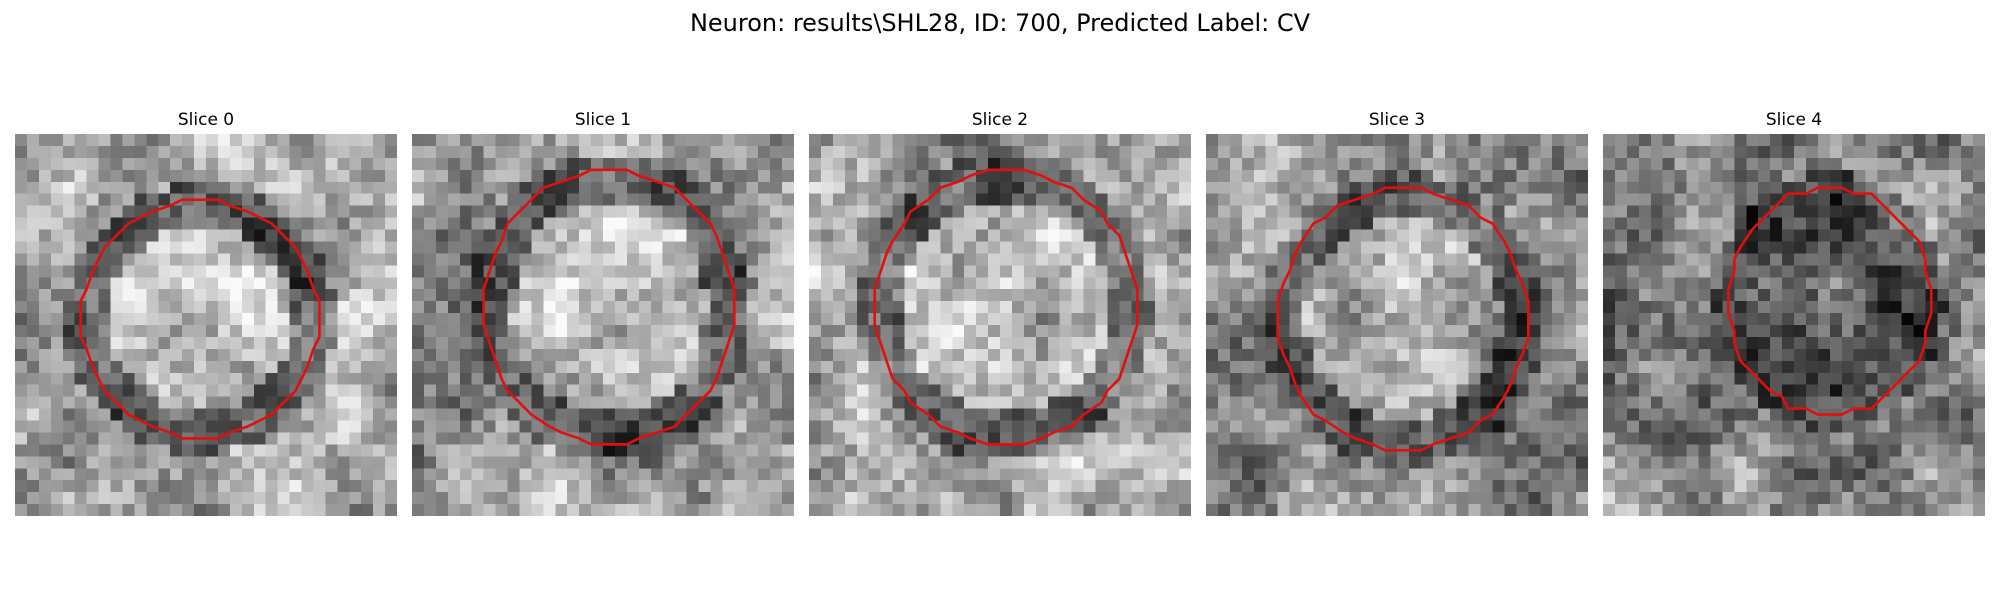  I want to click on slice-panel-0: Slice 0, so click(206, 312).